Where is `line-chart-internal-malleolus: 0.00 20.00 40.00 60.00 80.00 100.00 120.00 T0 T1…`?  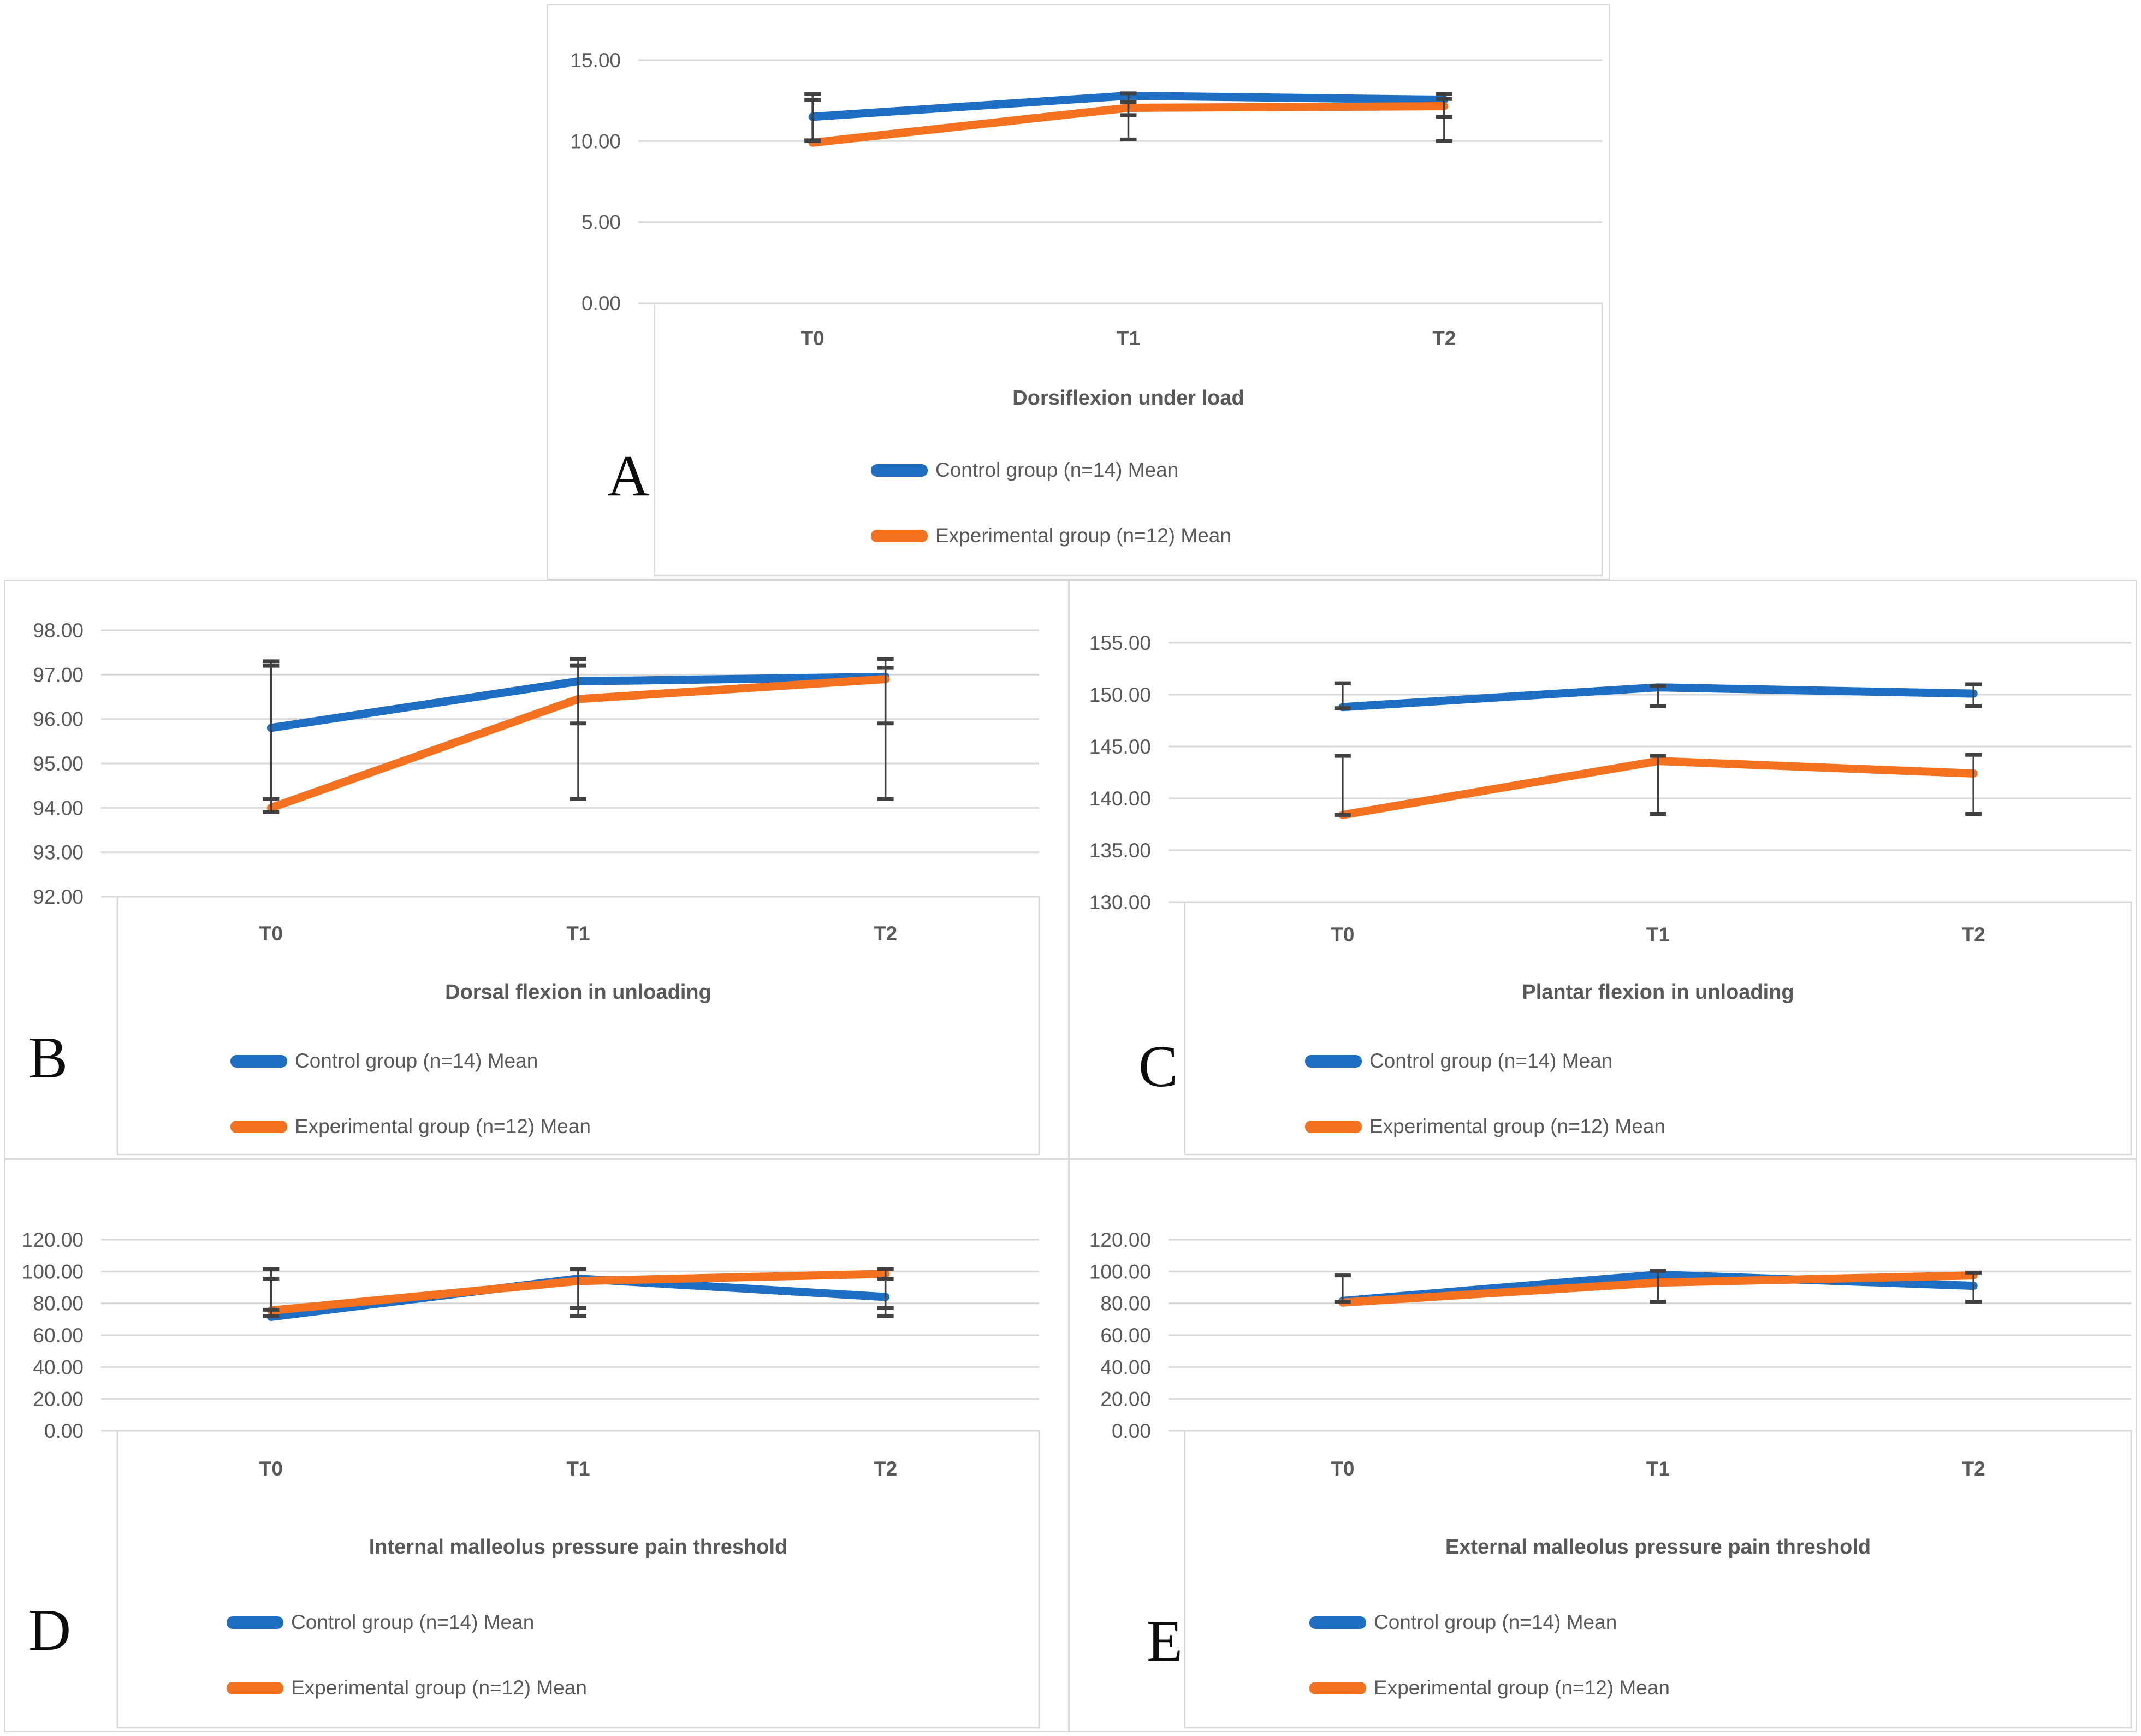 line-chart-internal-malleolus: 0.00 20.00 40.00 60.00 80.00 100.00 120.00 T0 T1… is located at coordinates (531, 1479).